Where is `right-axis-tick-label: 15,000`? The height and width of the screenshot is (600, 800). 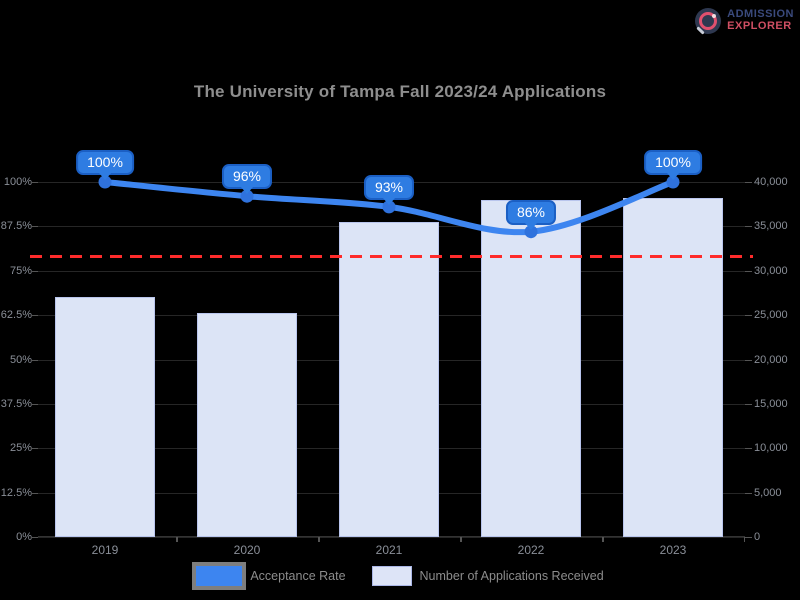
right-axis-tick-label: 15,000 is located at coordinates (771, 403).